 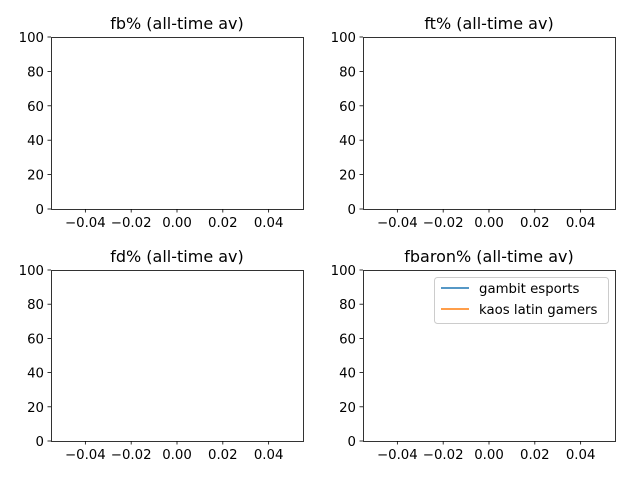 I want to click on legend: gambit esports kaos latin gamers, so click(x=521, y=300).